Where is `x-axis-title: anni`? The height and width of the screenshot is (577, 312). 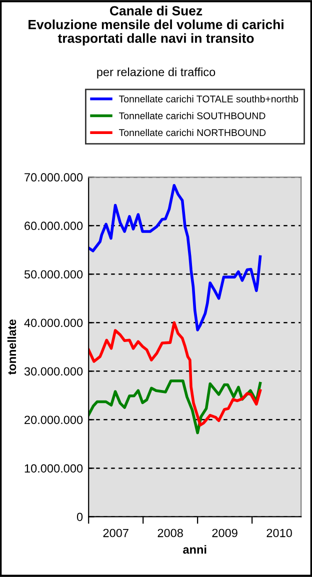
x-axis-title: anni is located at coordinates (194, 549).